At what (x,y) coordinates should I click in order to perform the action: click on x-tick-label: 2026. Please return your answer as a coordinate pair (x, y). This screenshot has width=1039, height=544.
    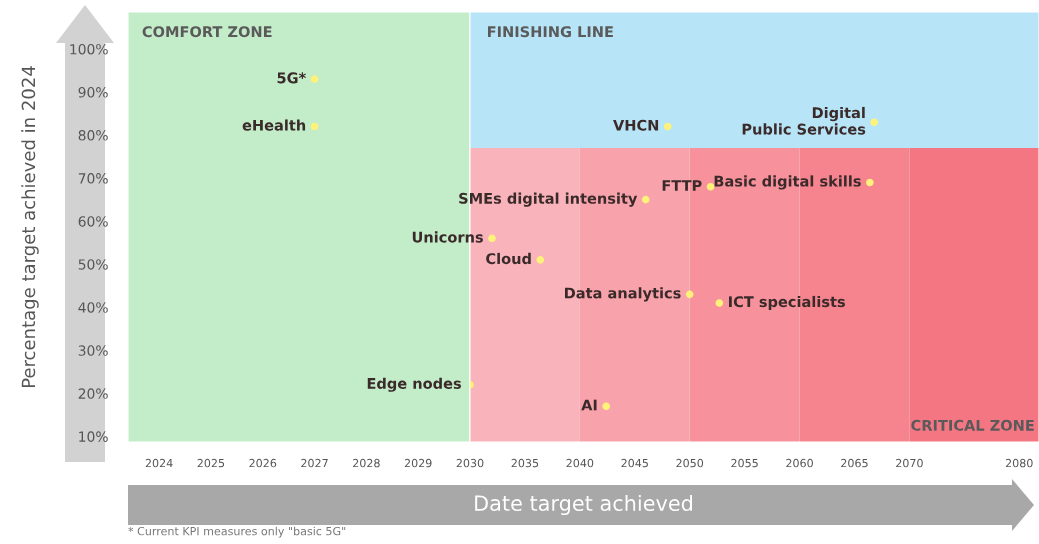
    Looking at the image, I should click on (263, 463).